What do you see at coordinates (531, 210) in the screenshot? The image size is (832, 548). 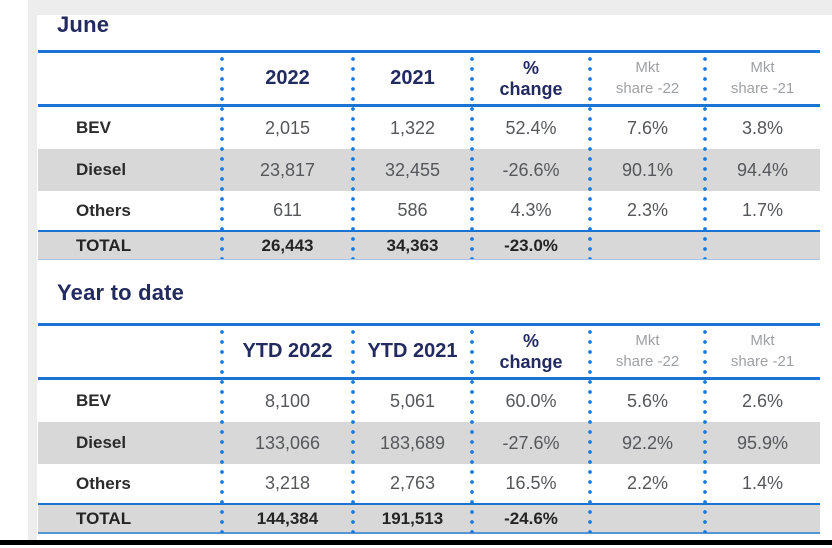 I see `value-pct-change: 4.3%` at bounding box center [531, 210].